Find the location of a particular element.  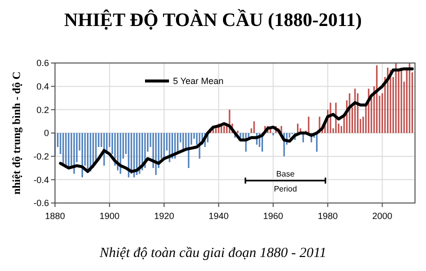

legend-label: 5 Year Mean is located at coordinates (198, 81).